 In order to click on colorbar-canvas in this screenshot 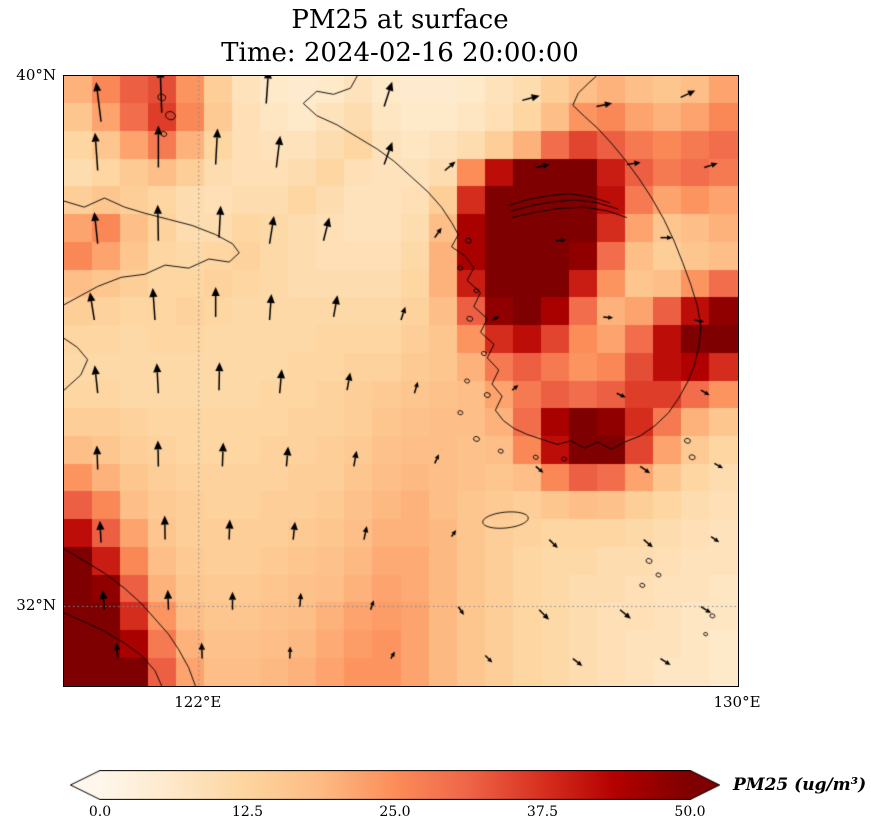, I will do `click(395, 785)`.